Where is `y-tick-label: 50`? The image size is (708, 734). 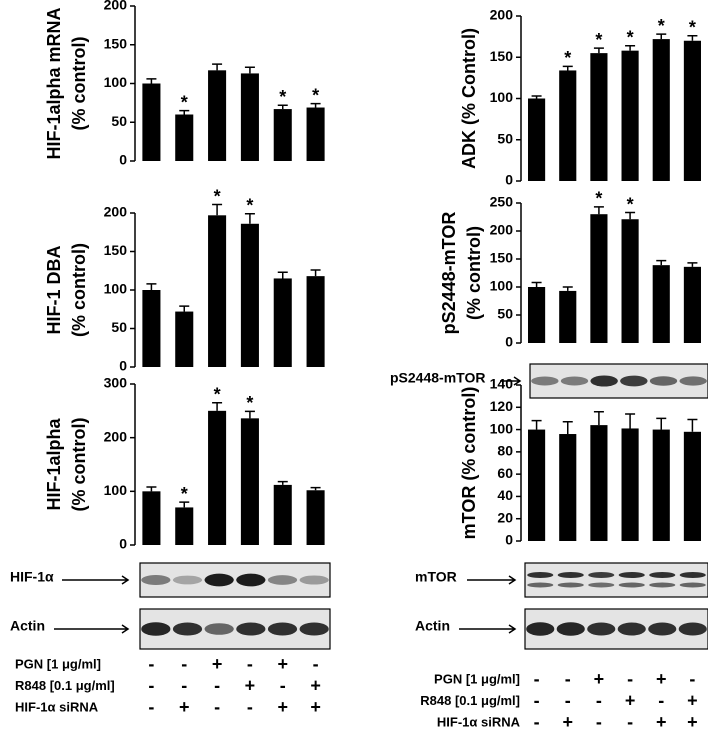 y-tick-label: 50 is located at coordinates (119, 327).